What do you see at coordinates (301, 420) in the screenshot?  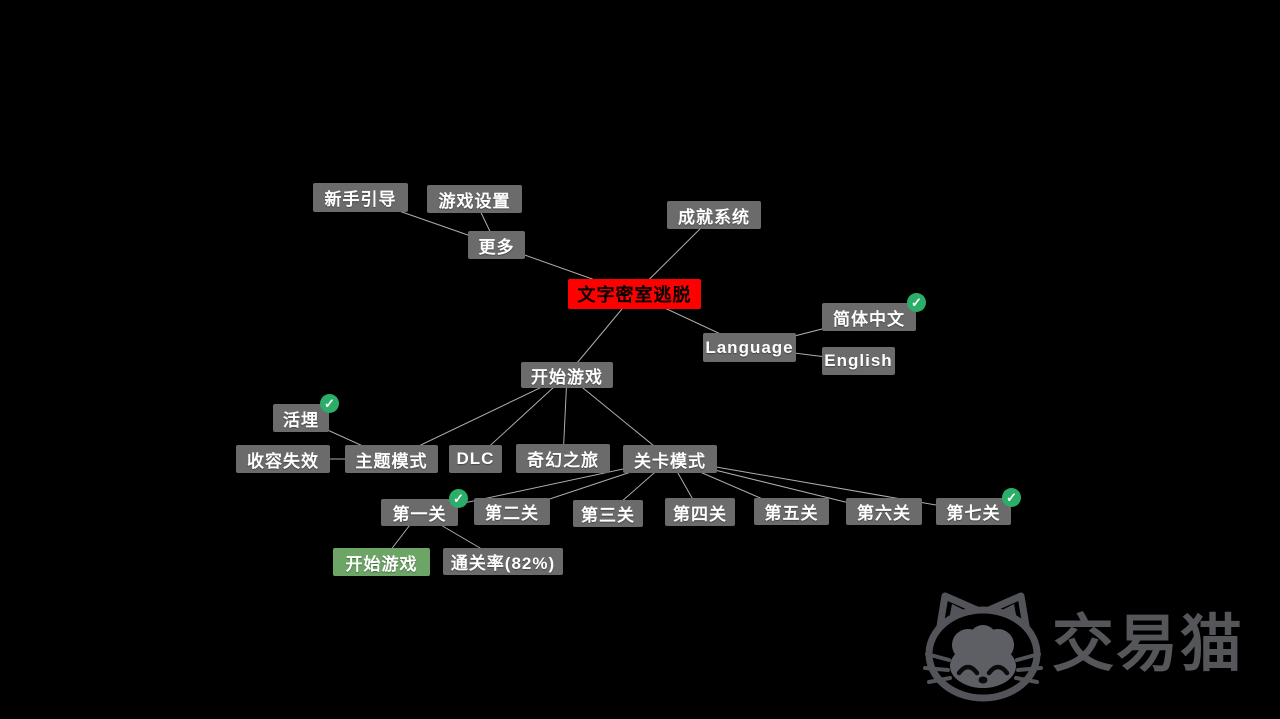 I see `node-label: 活埋` at bounding box center [301, 420].